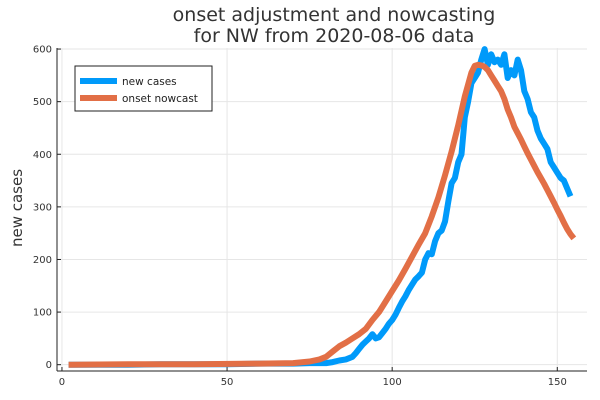  What do you see at coordinates (49, 365) in the screenshot?
I see `y-tick-label: 0` at bounding box center [49, 365].